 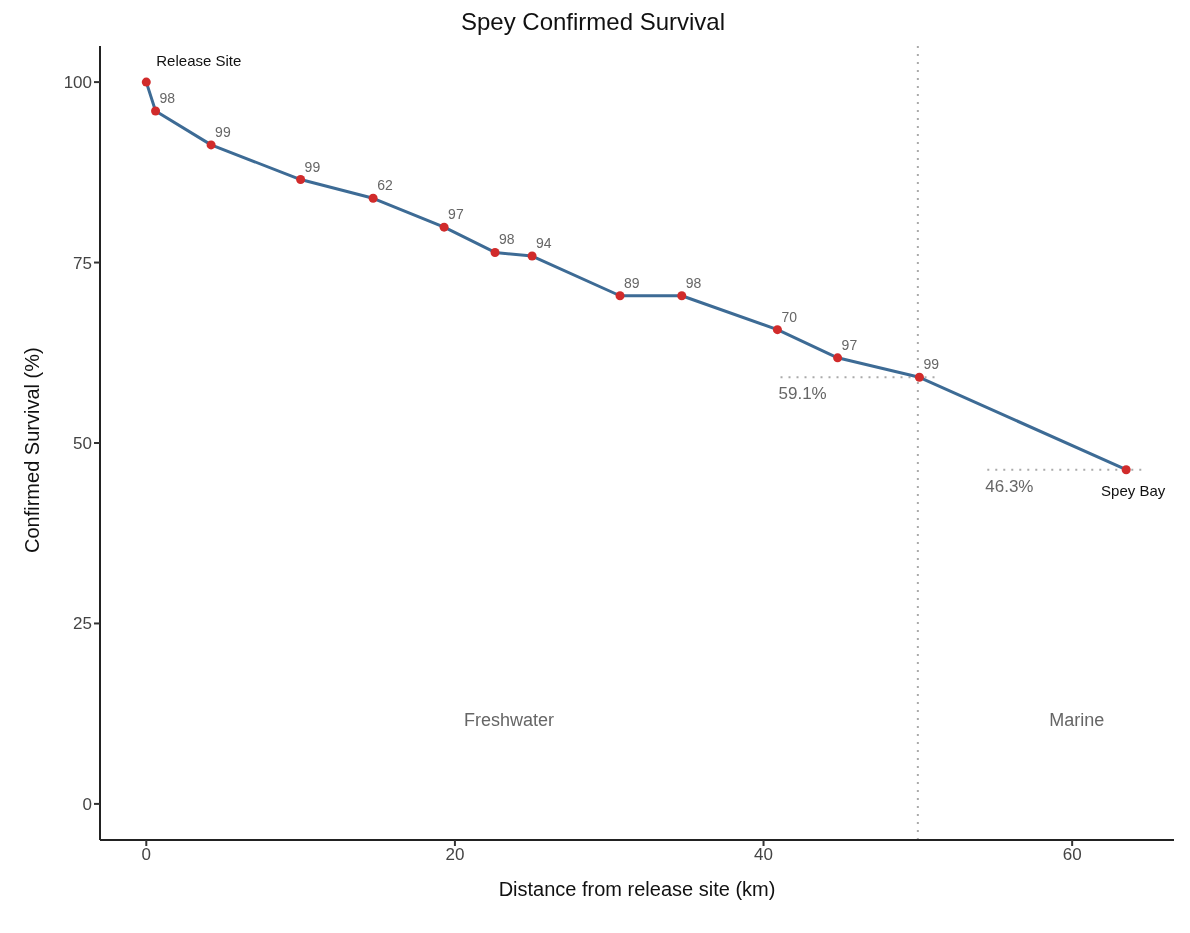 What do you see at coordinates (1133, 490) in the screenshot?
I see `annotation: Spey Bay` at bounding box center [1133, 490].